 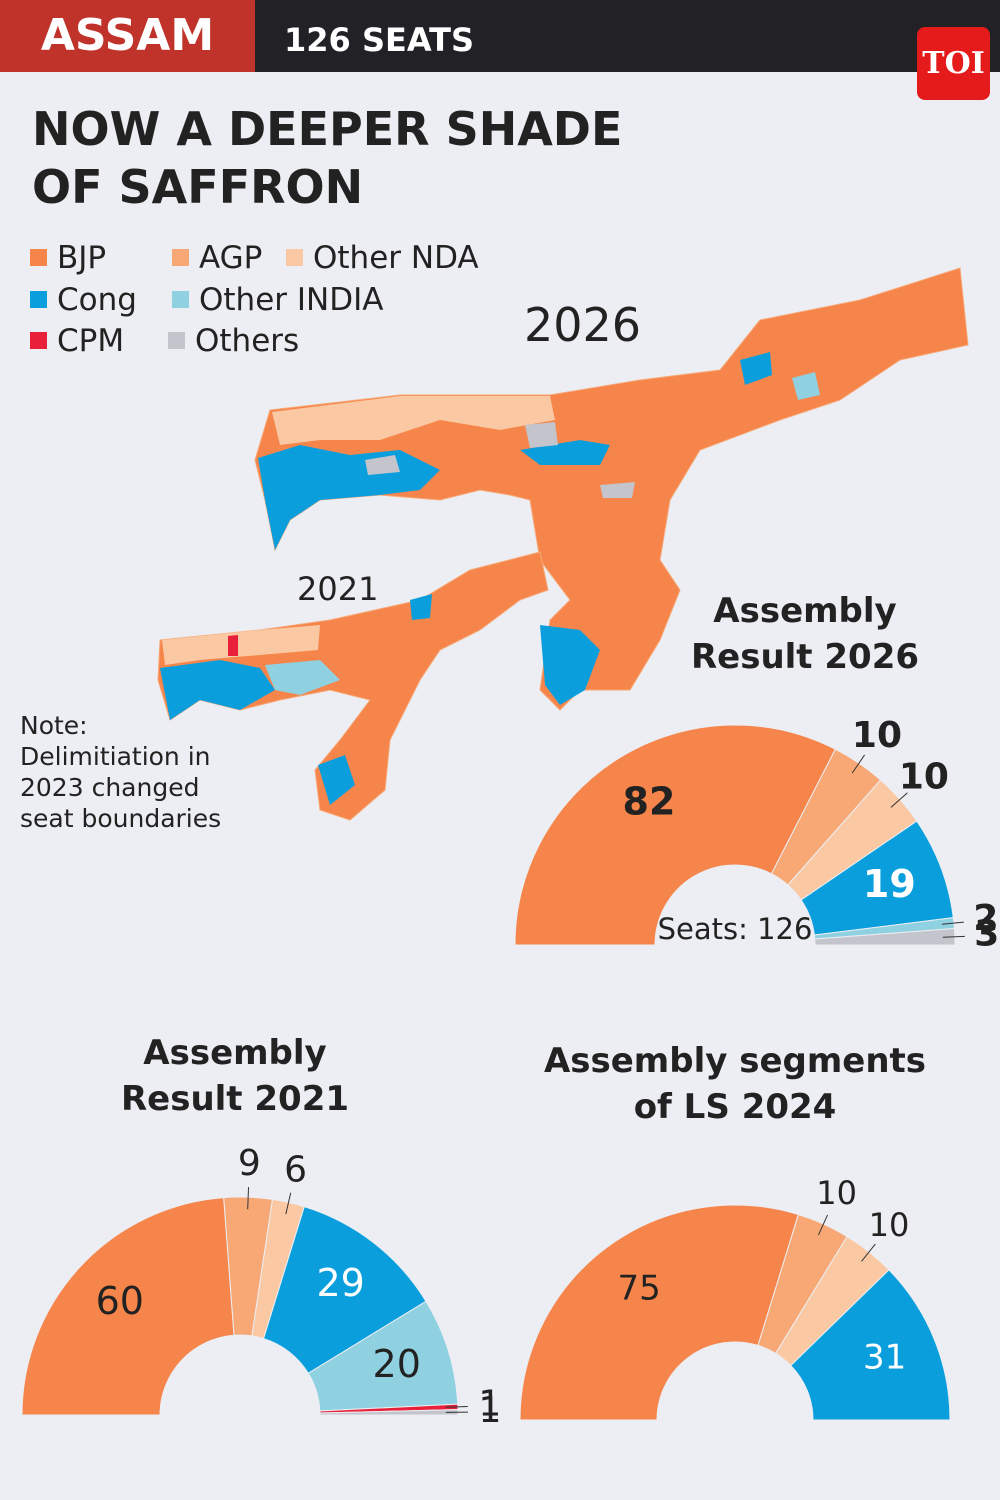 What do you see at coordinates (97, 300) in the screenshot?
I see `legend-label: Cong` at bounding box center [97, 300].